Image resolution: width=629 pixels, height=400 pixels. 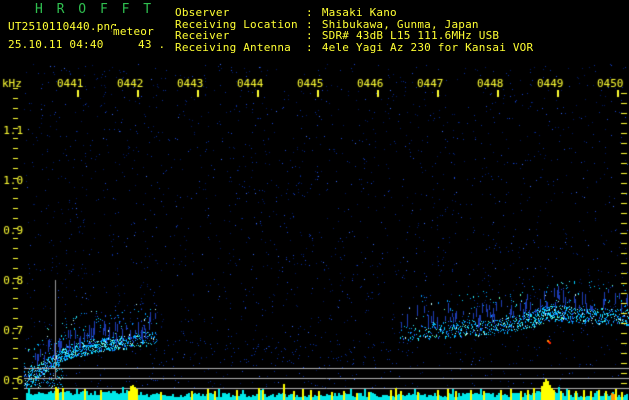 What do you see at coordinates (233, 47) in the screenshot?
I see `info-label: Receiving Antenna` at bounding box center [233, 47].